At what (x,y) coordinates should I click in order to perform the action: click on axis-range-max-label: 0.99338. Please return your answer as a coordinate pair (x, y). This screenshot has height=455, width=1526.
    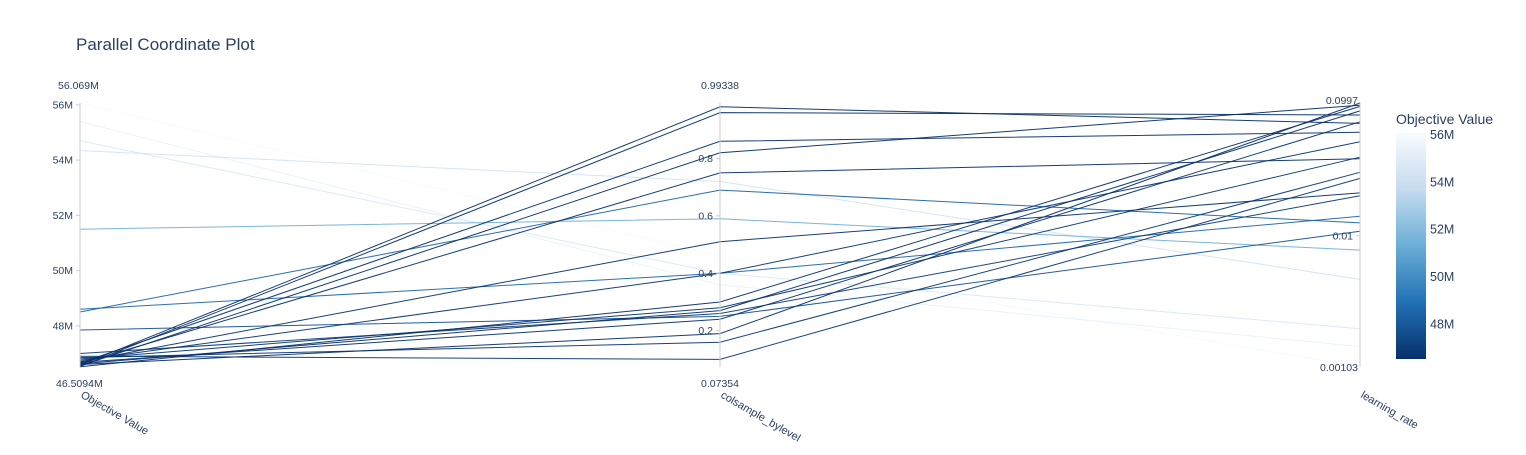
    Looking at the image, I should click on (720, 86).